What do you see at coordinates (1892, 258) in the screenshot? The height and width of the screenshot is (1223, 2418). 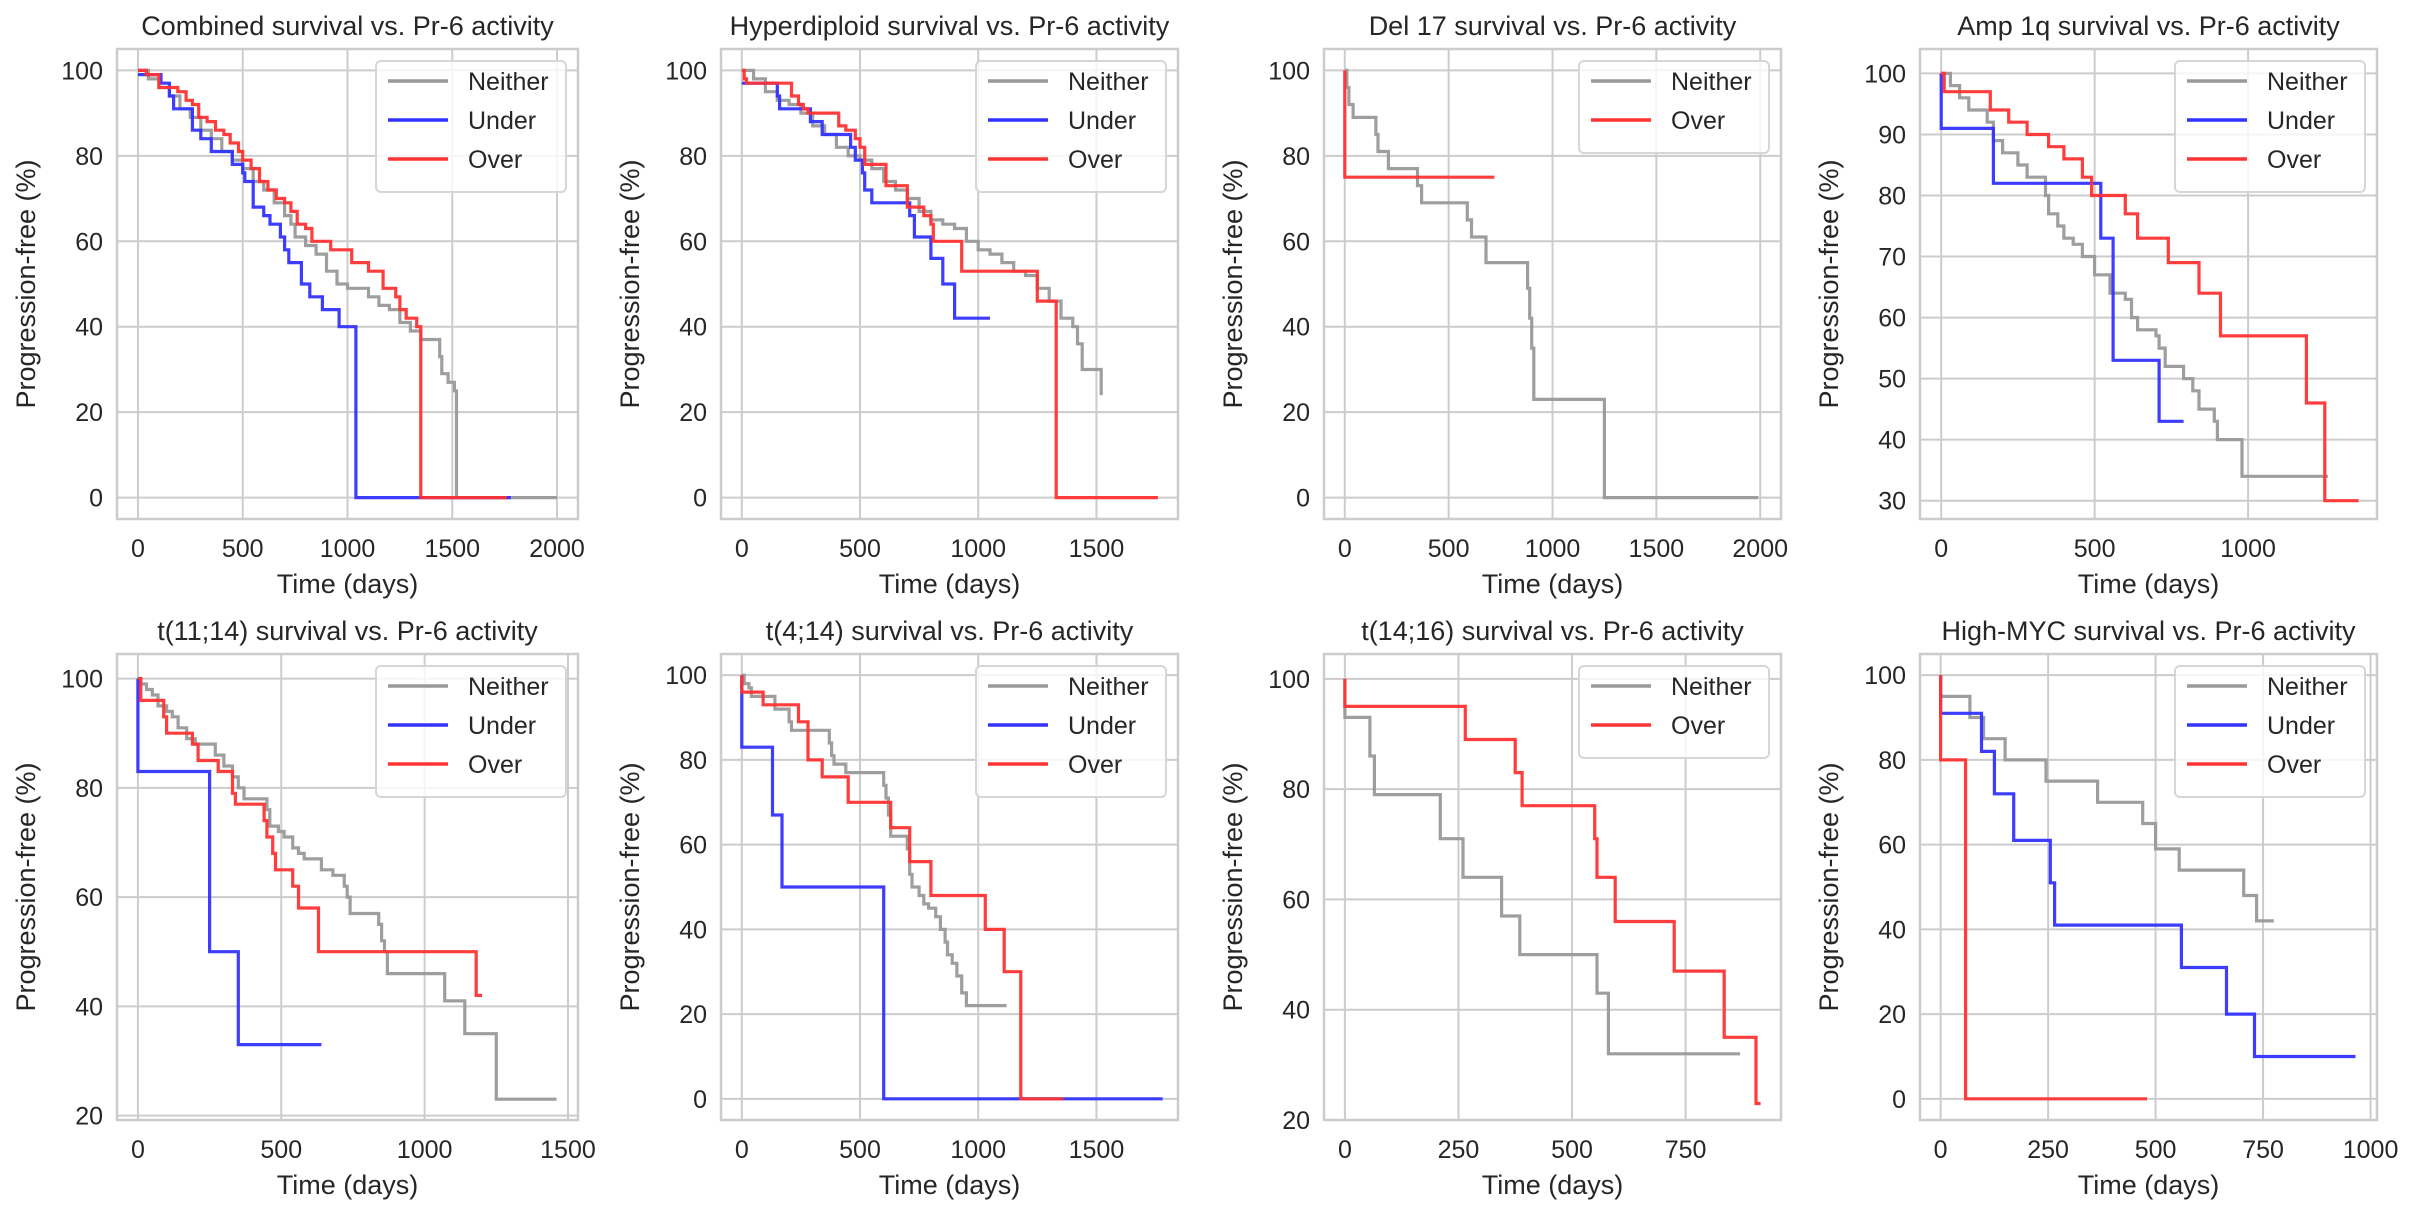 I see `y-tick-label: 70` at bounding box center [1892, 258].